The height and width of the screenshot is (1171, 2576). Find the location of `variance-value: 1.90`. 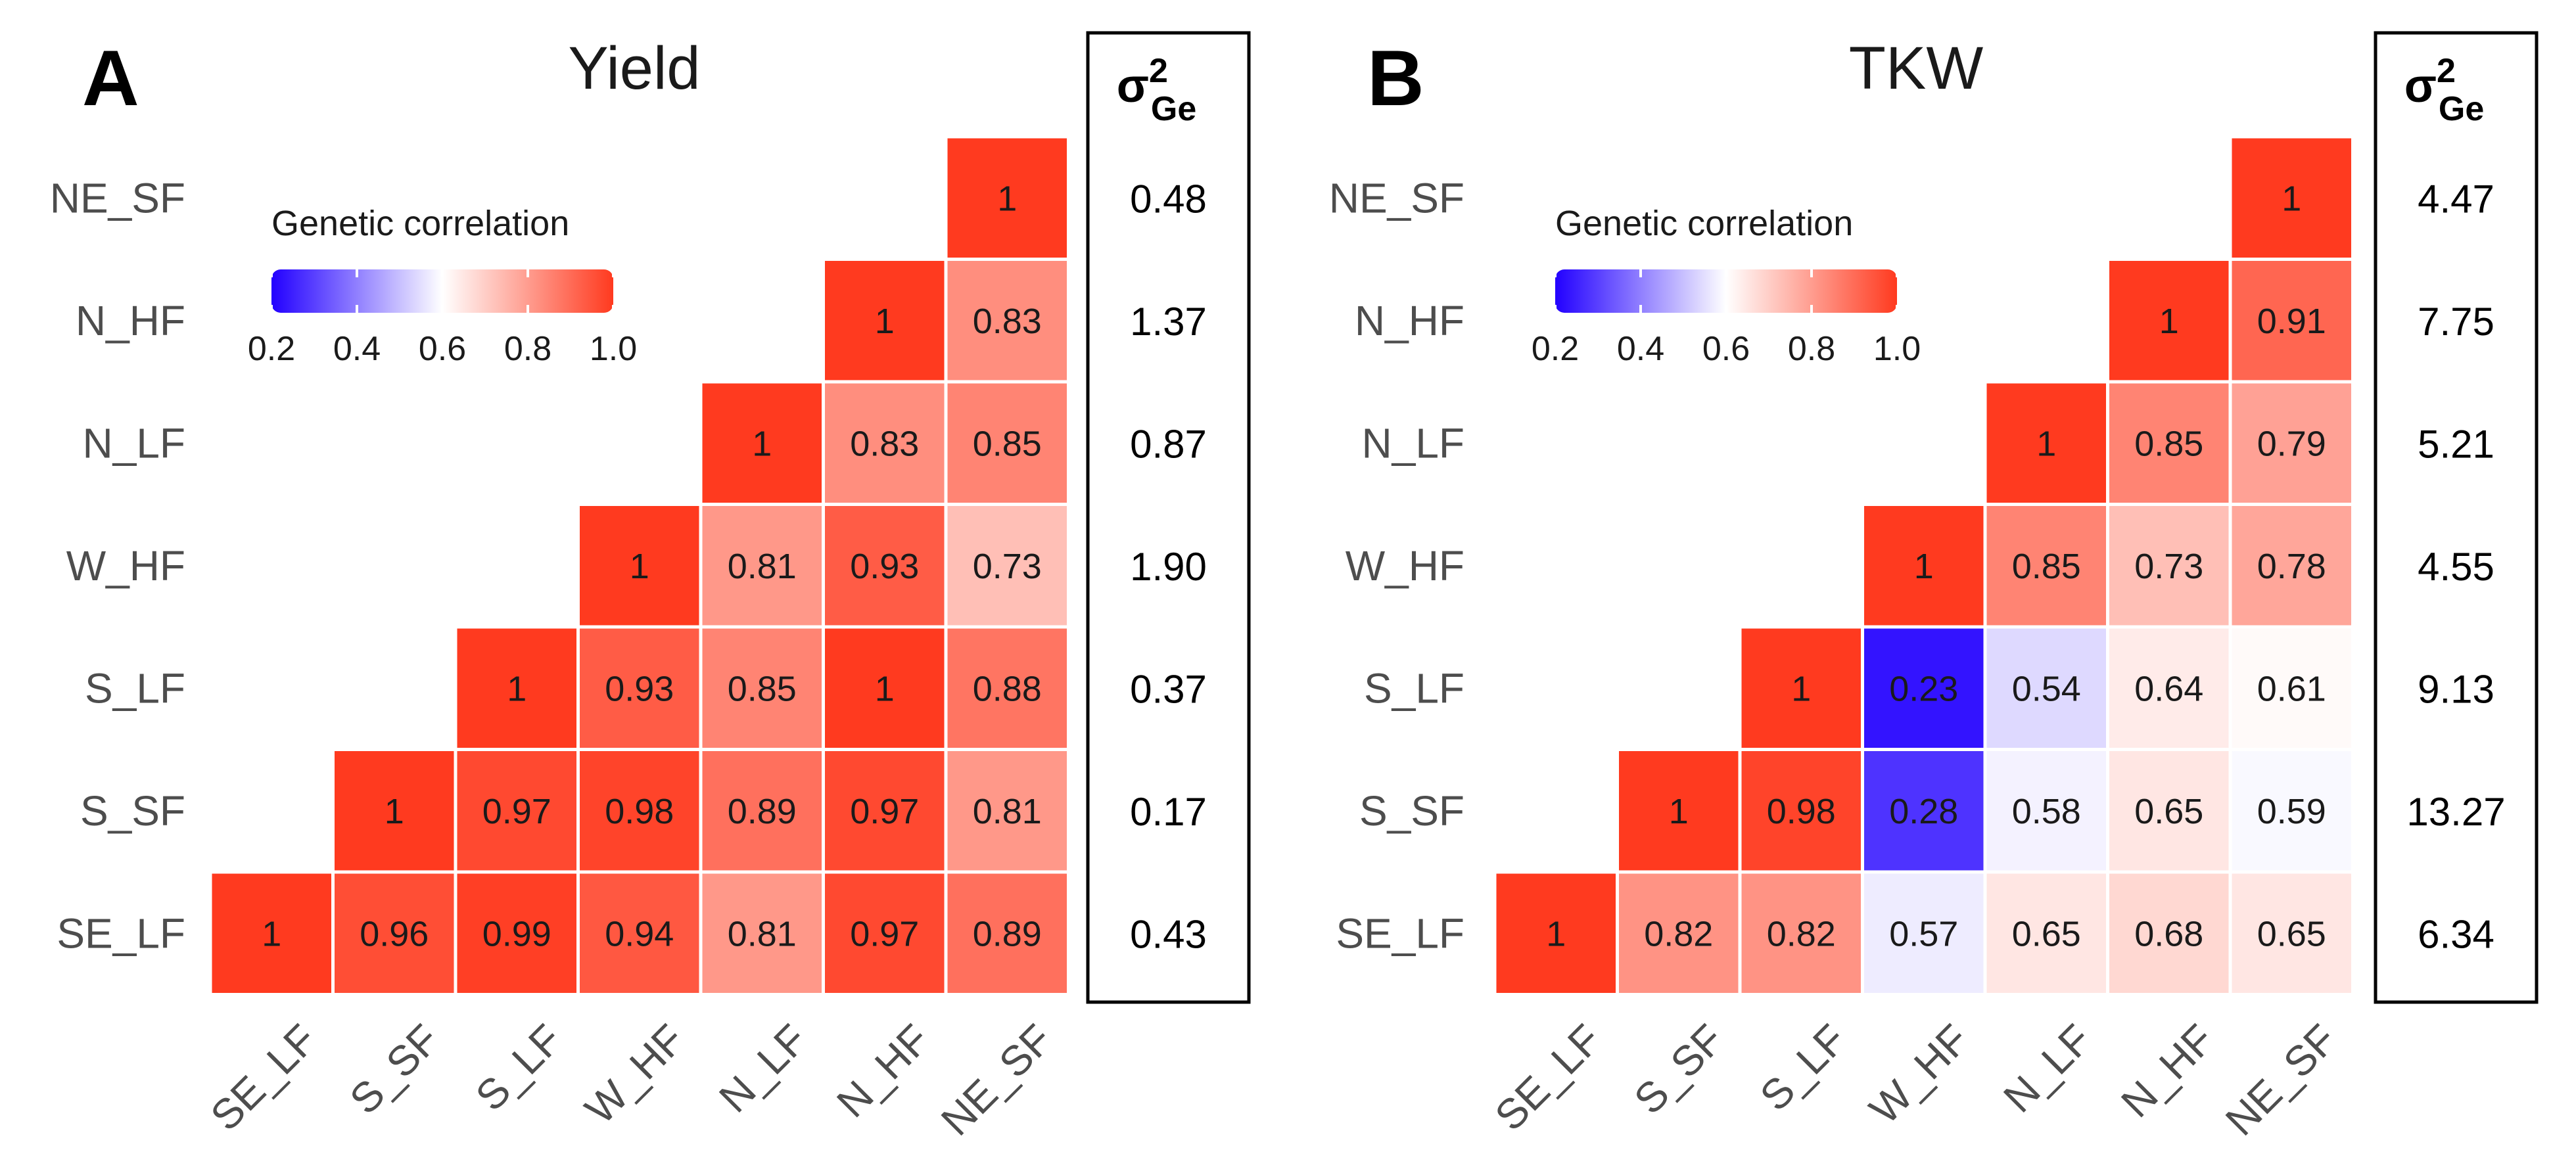

variance-value: 1.90 is located at coordinates (1168, 567).